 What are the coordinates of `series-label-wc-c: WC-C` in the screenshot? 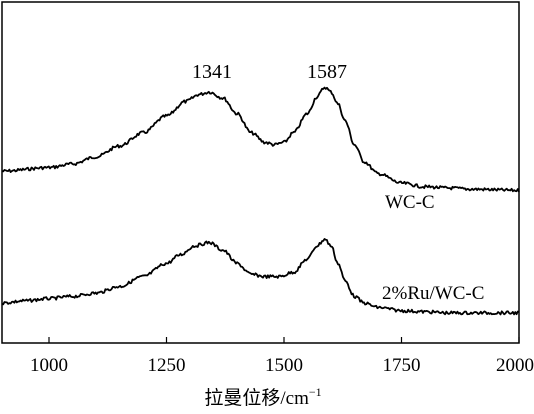 It's located at (410, 202).